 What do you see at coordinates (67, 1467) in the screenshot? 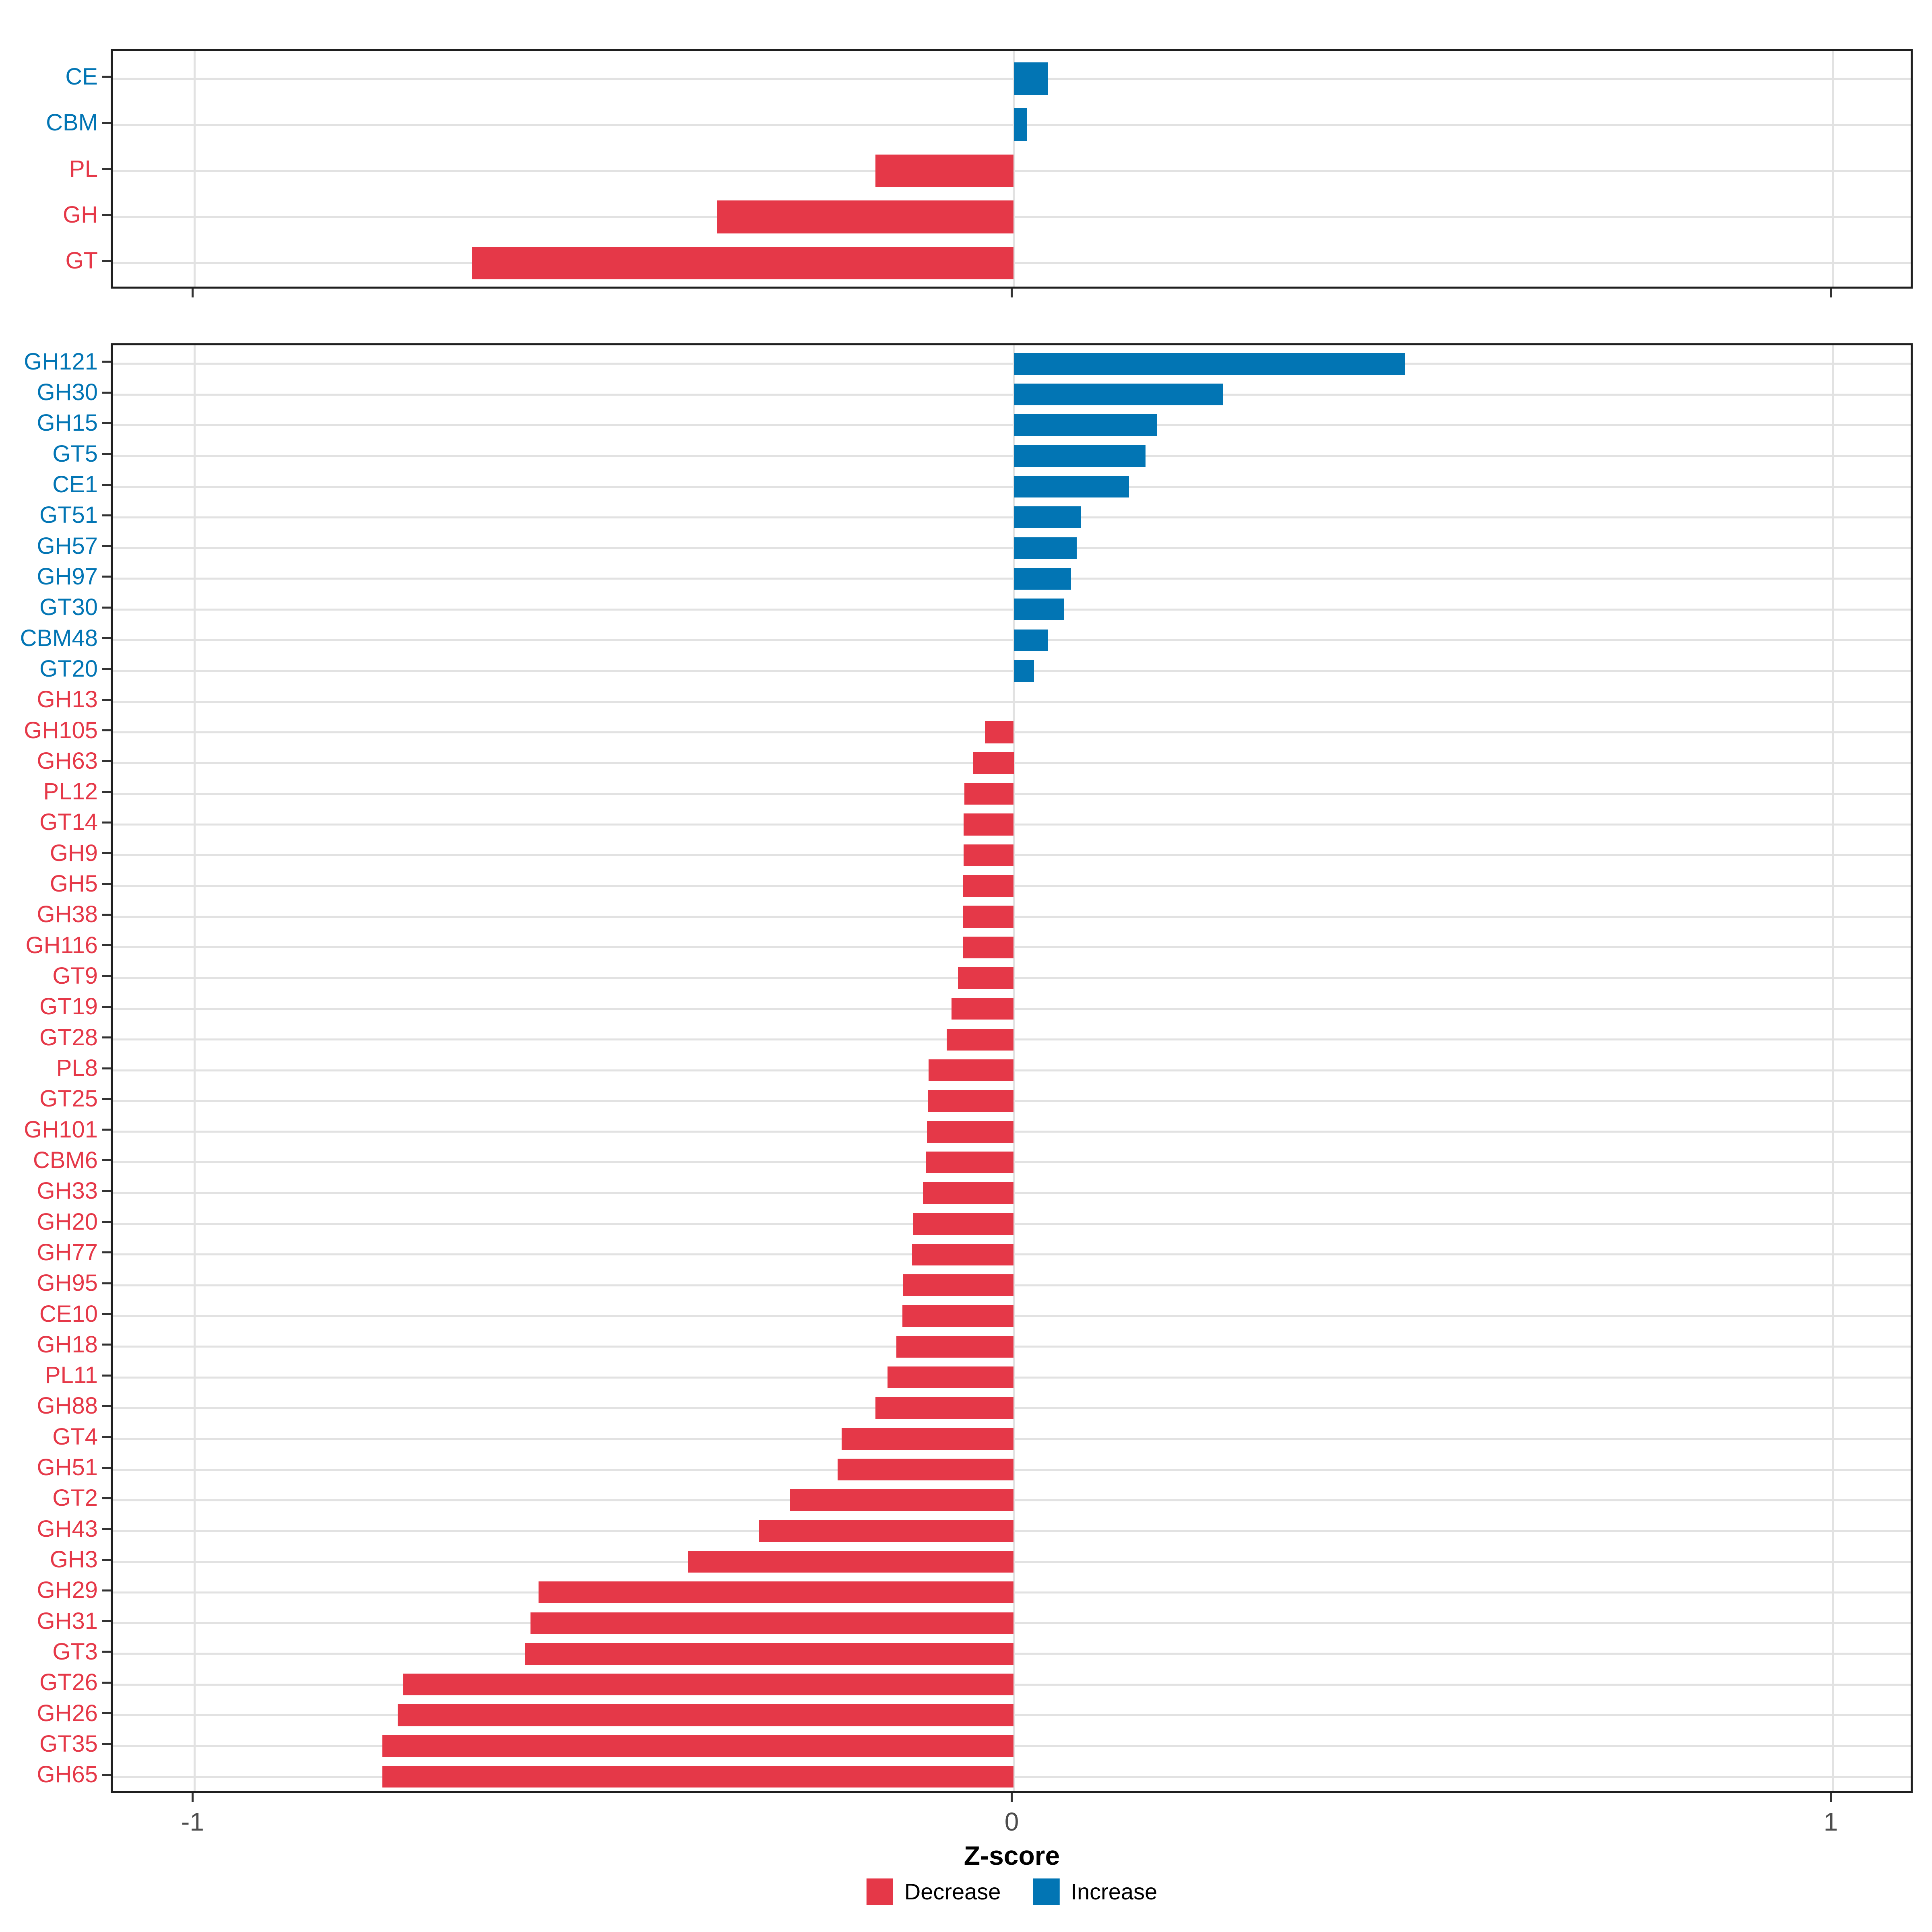
I see `category-label-GH51: GH51` at bounding box center [67, 1467].